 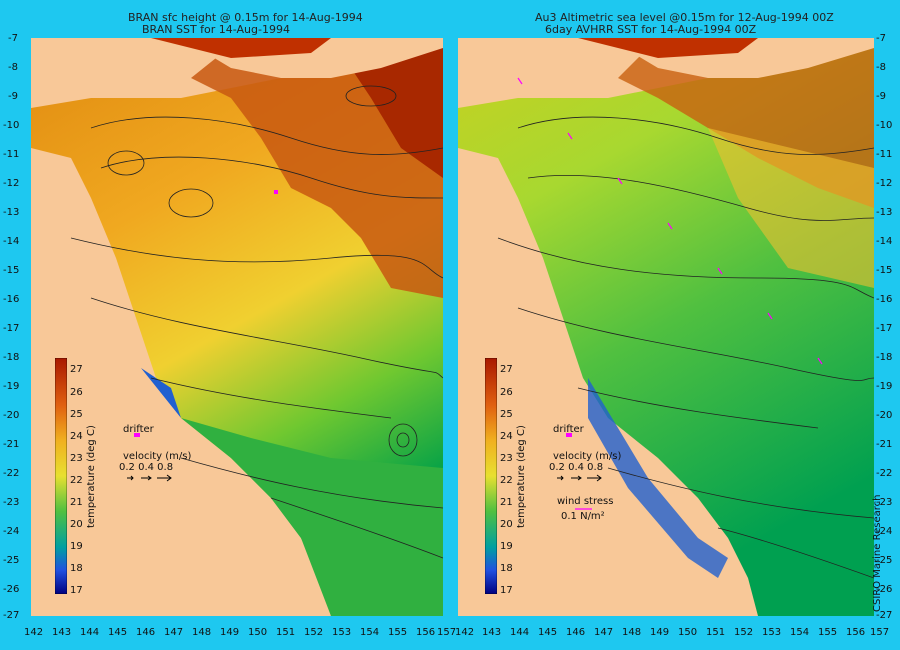 What do you see at coordinates (744, 632) in the screenshot?
I see `x-tick: 152` at bounding box center [744, 632].